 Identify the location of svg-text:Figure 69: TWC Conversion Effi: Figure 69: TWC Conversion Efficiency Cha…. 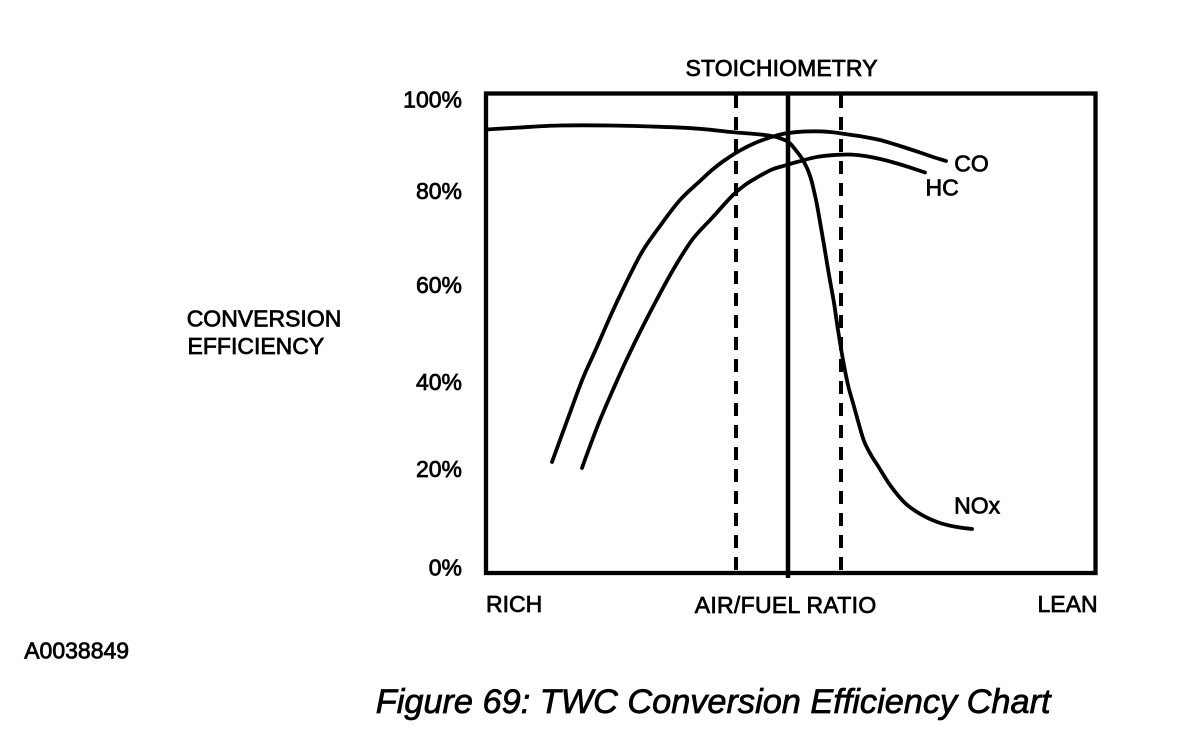
(714, 702).